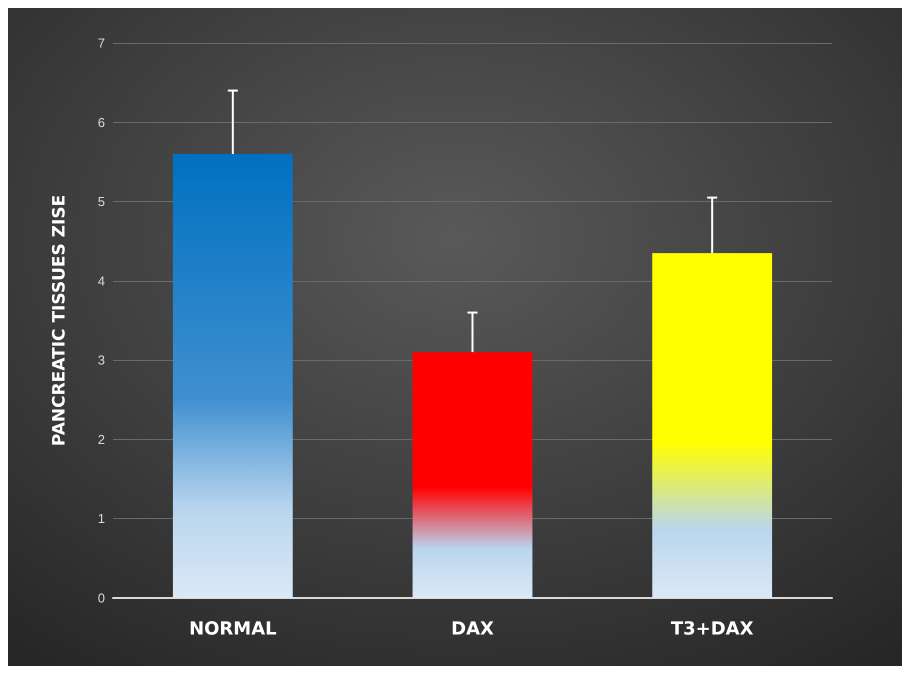 The image size is (910, 674). I want to click on y-tick-label: 2, so click(101, 439).